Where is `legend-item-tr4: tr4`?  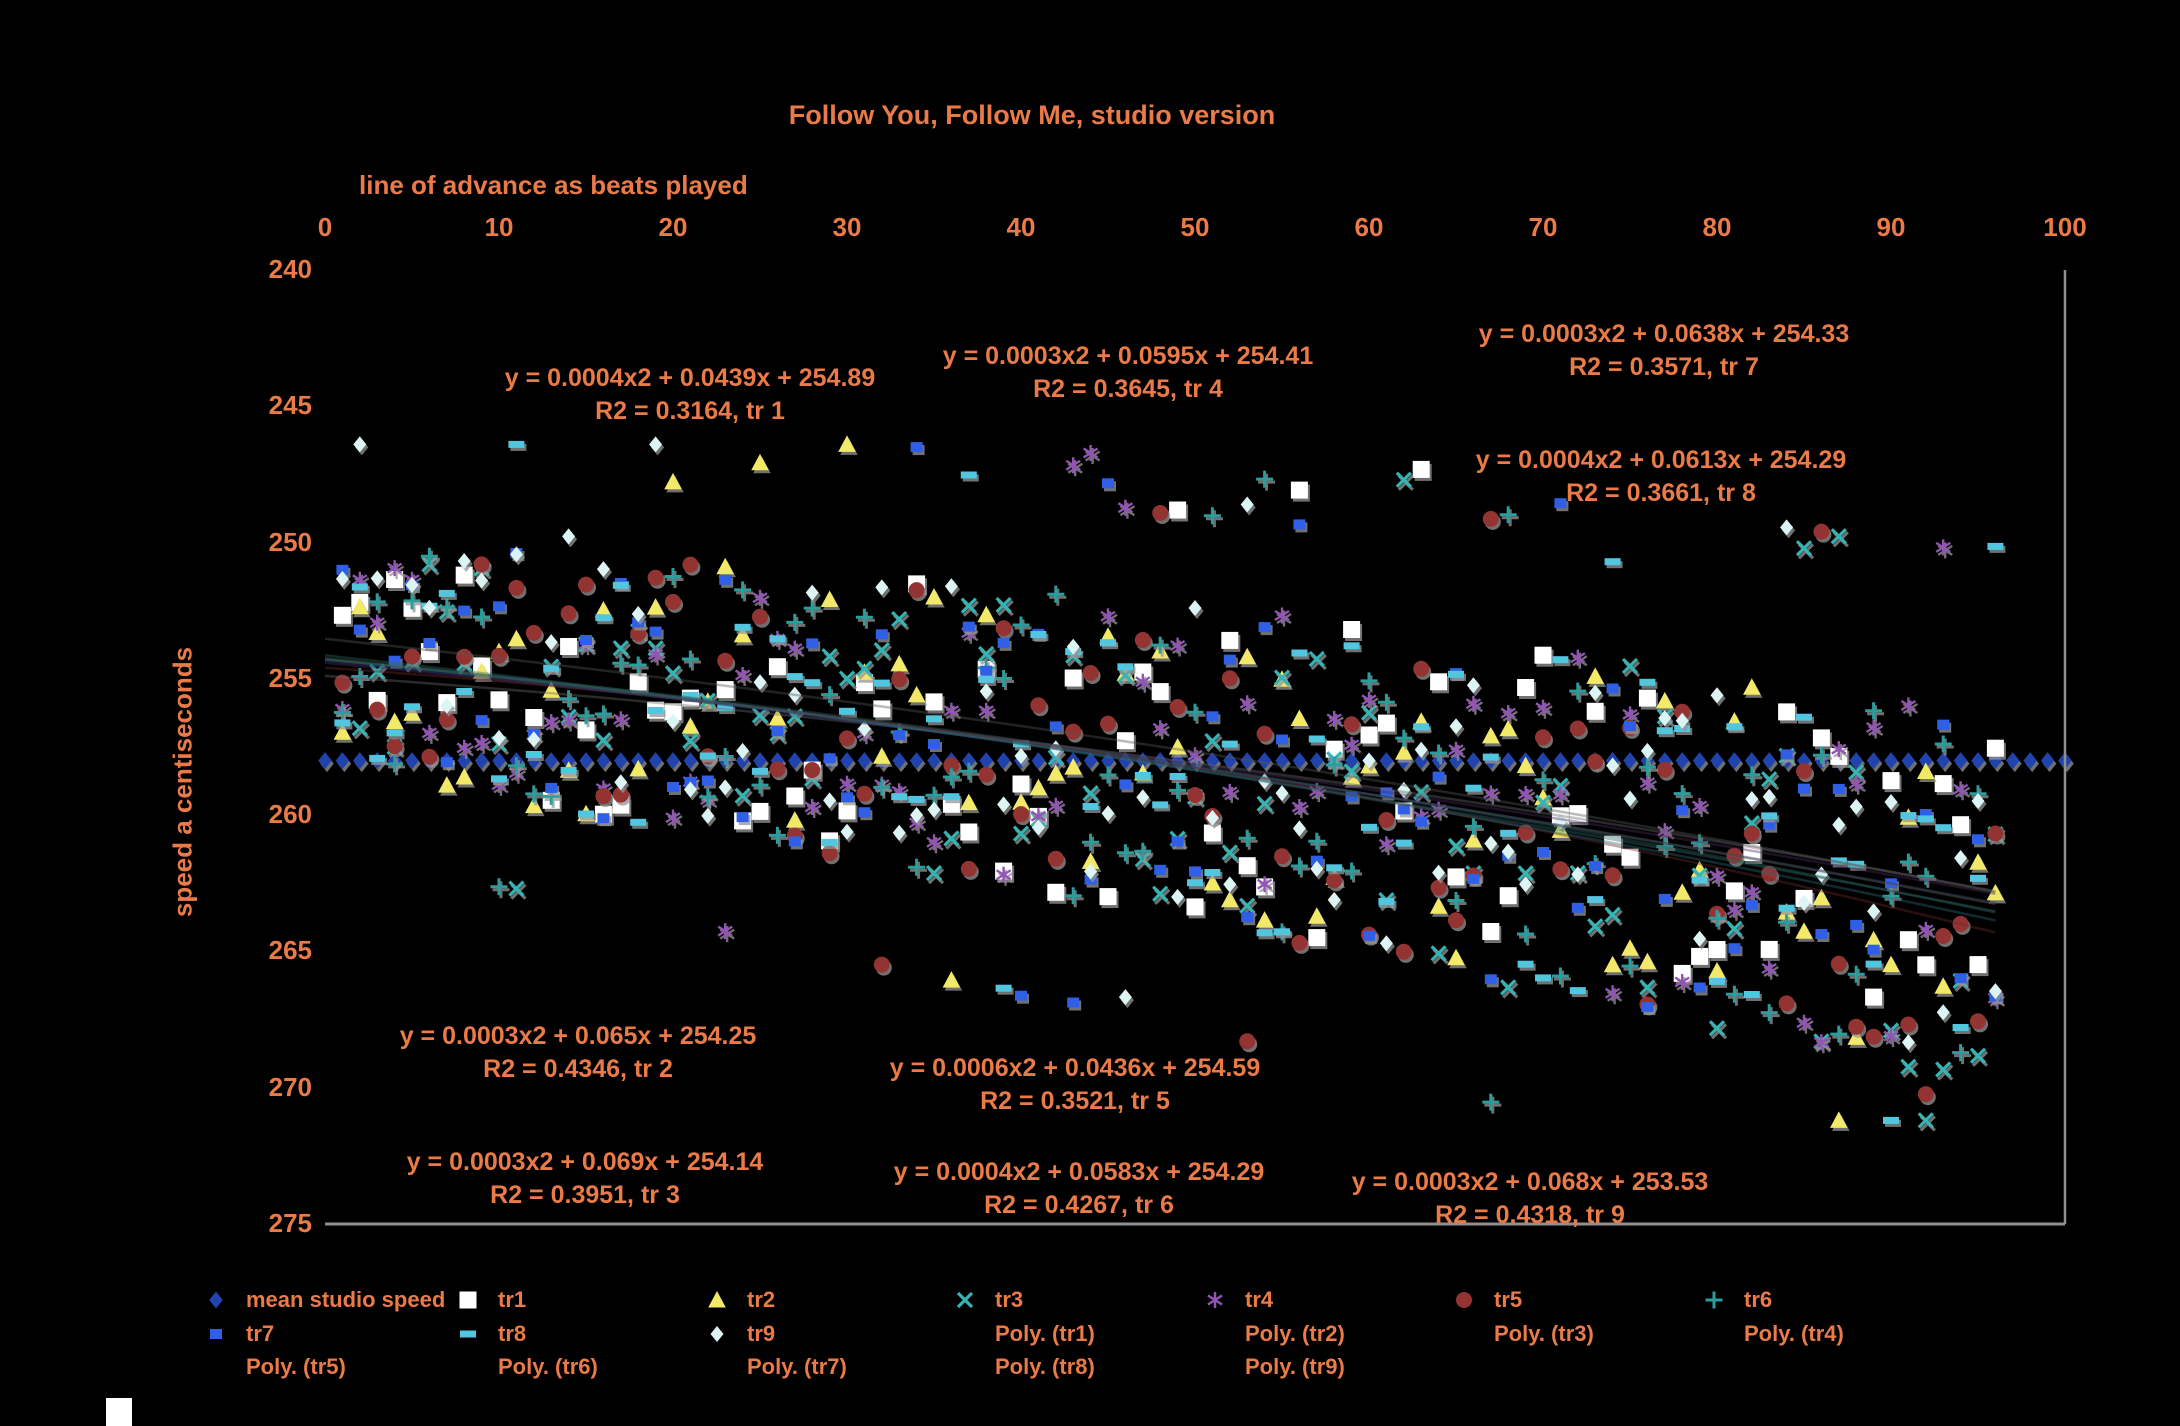 legend-item-tr4: tr4 is located at coordinates (1259, 1299).